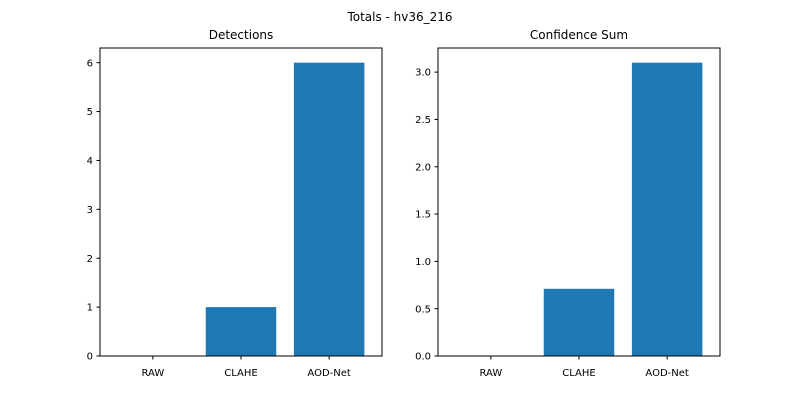 The width and height of the screenshot is (800, 400). I want to click on y-tick-label: 3, so click(90, 210).